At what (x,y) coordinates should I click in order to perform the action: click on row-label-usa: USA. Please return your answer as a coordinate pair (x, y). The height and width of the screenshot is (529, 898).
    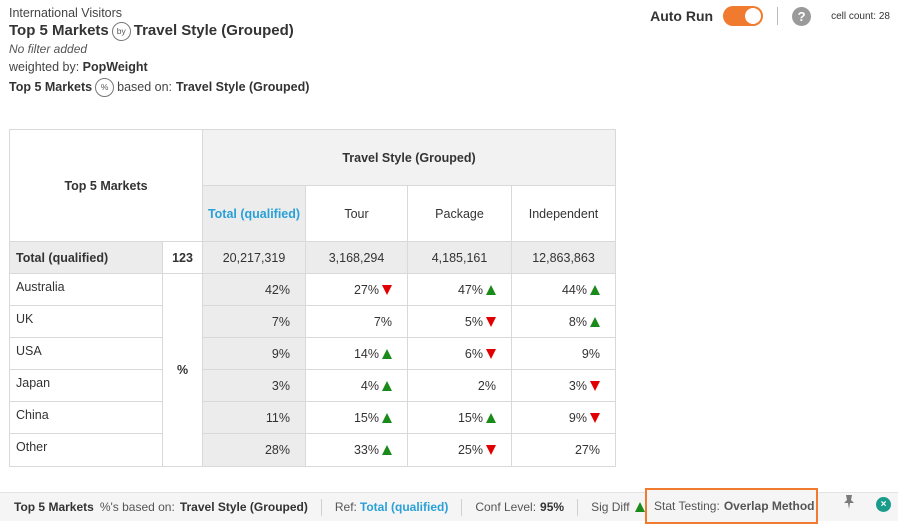
    Looking at the image, I should click on (86, 353).